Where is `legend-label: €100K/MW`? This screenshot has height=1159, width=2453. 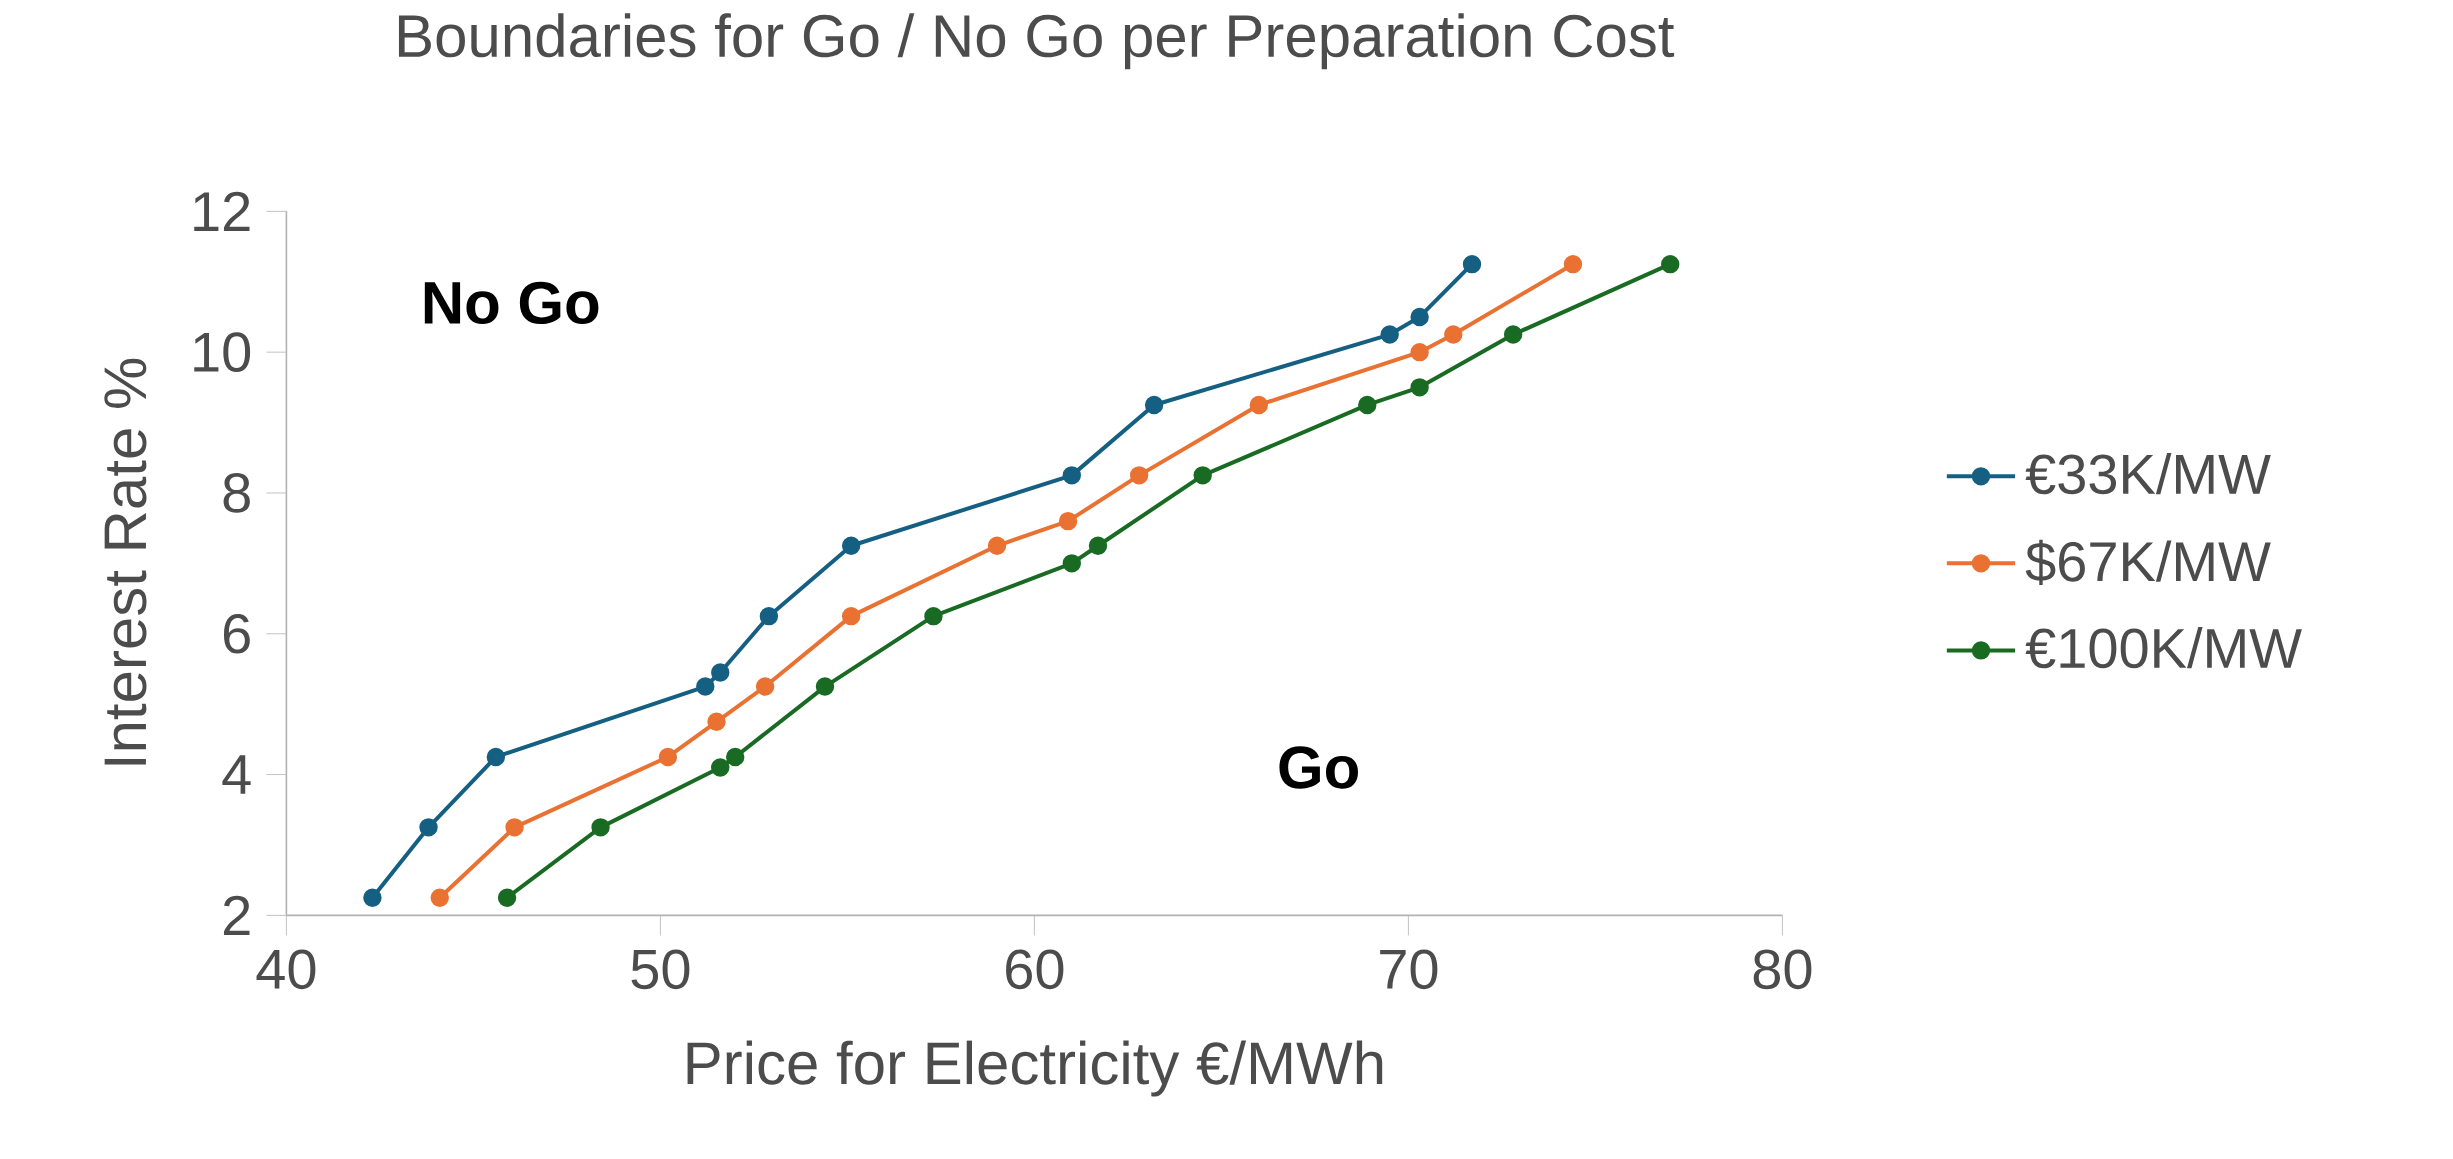
legend-label: €100K/MW is located at coordinates (2163, 647).